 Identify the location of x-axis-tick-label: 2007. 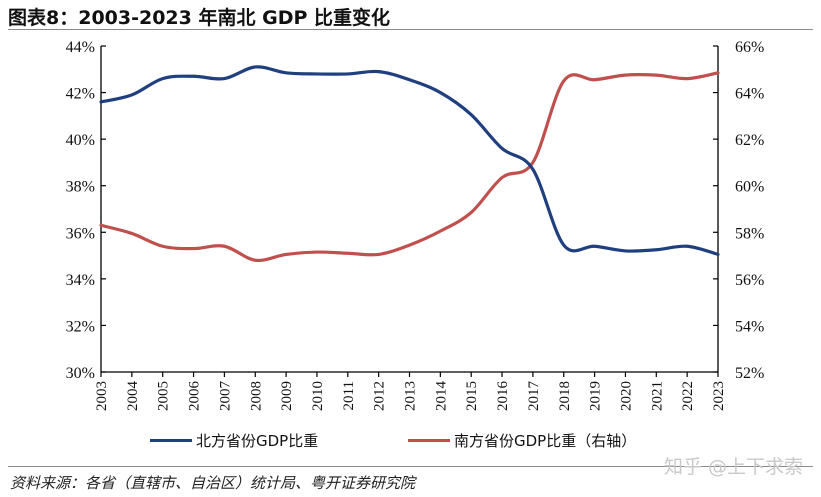
(225, 396).